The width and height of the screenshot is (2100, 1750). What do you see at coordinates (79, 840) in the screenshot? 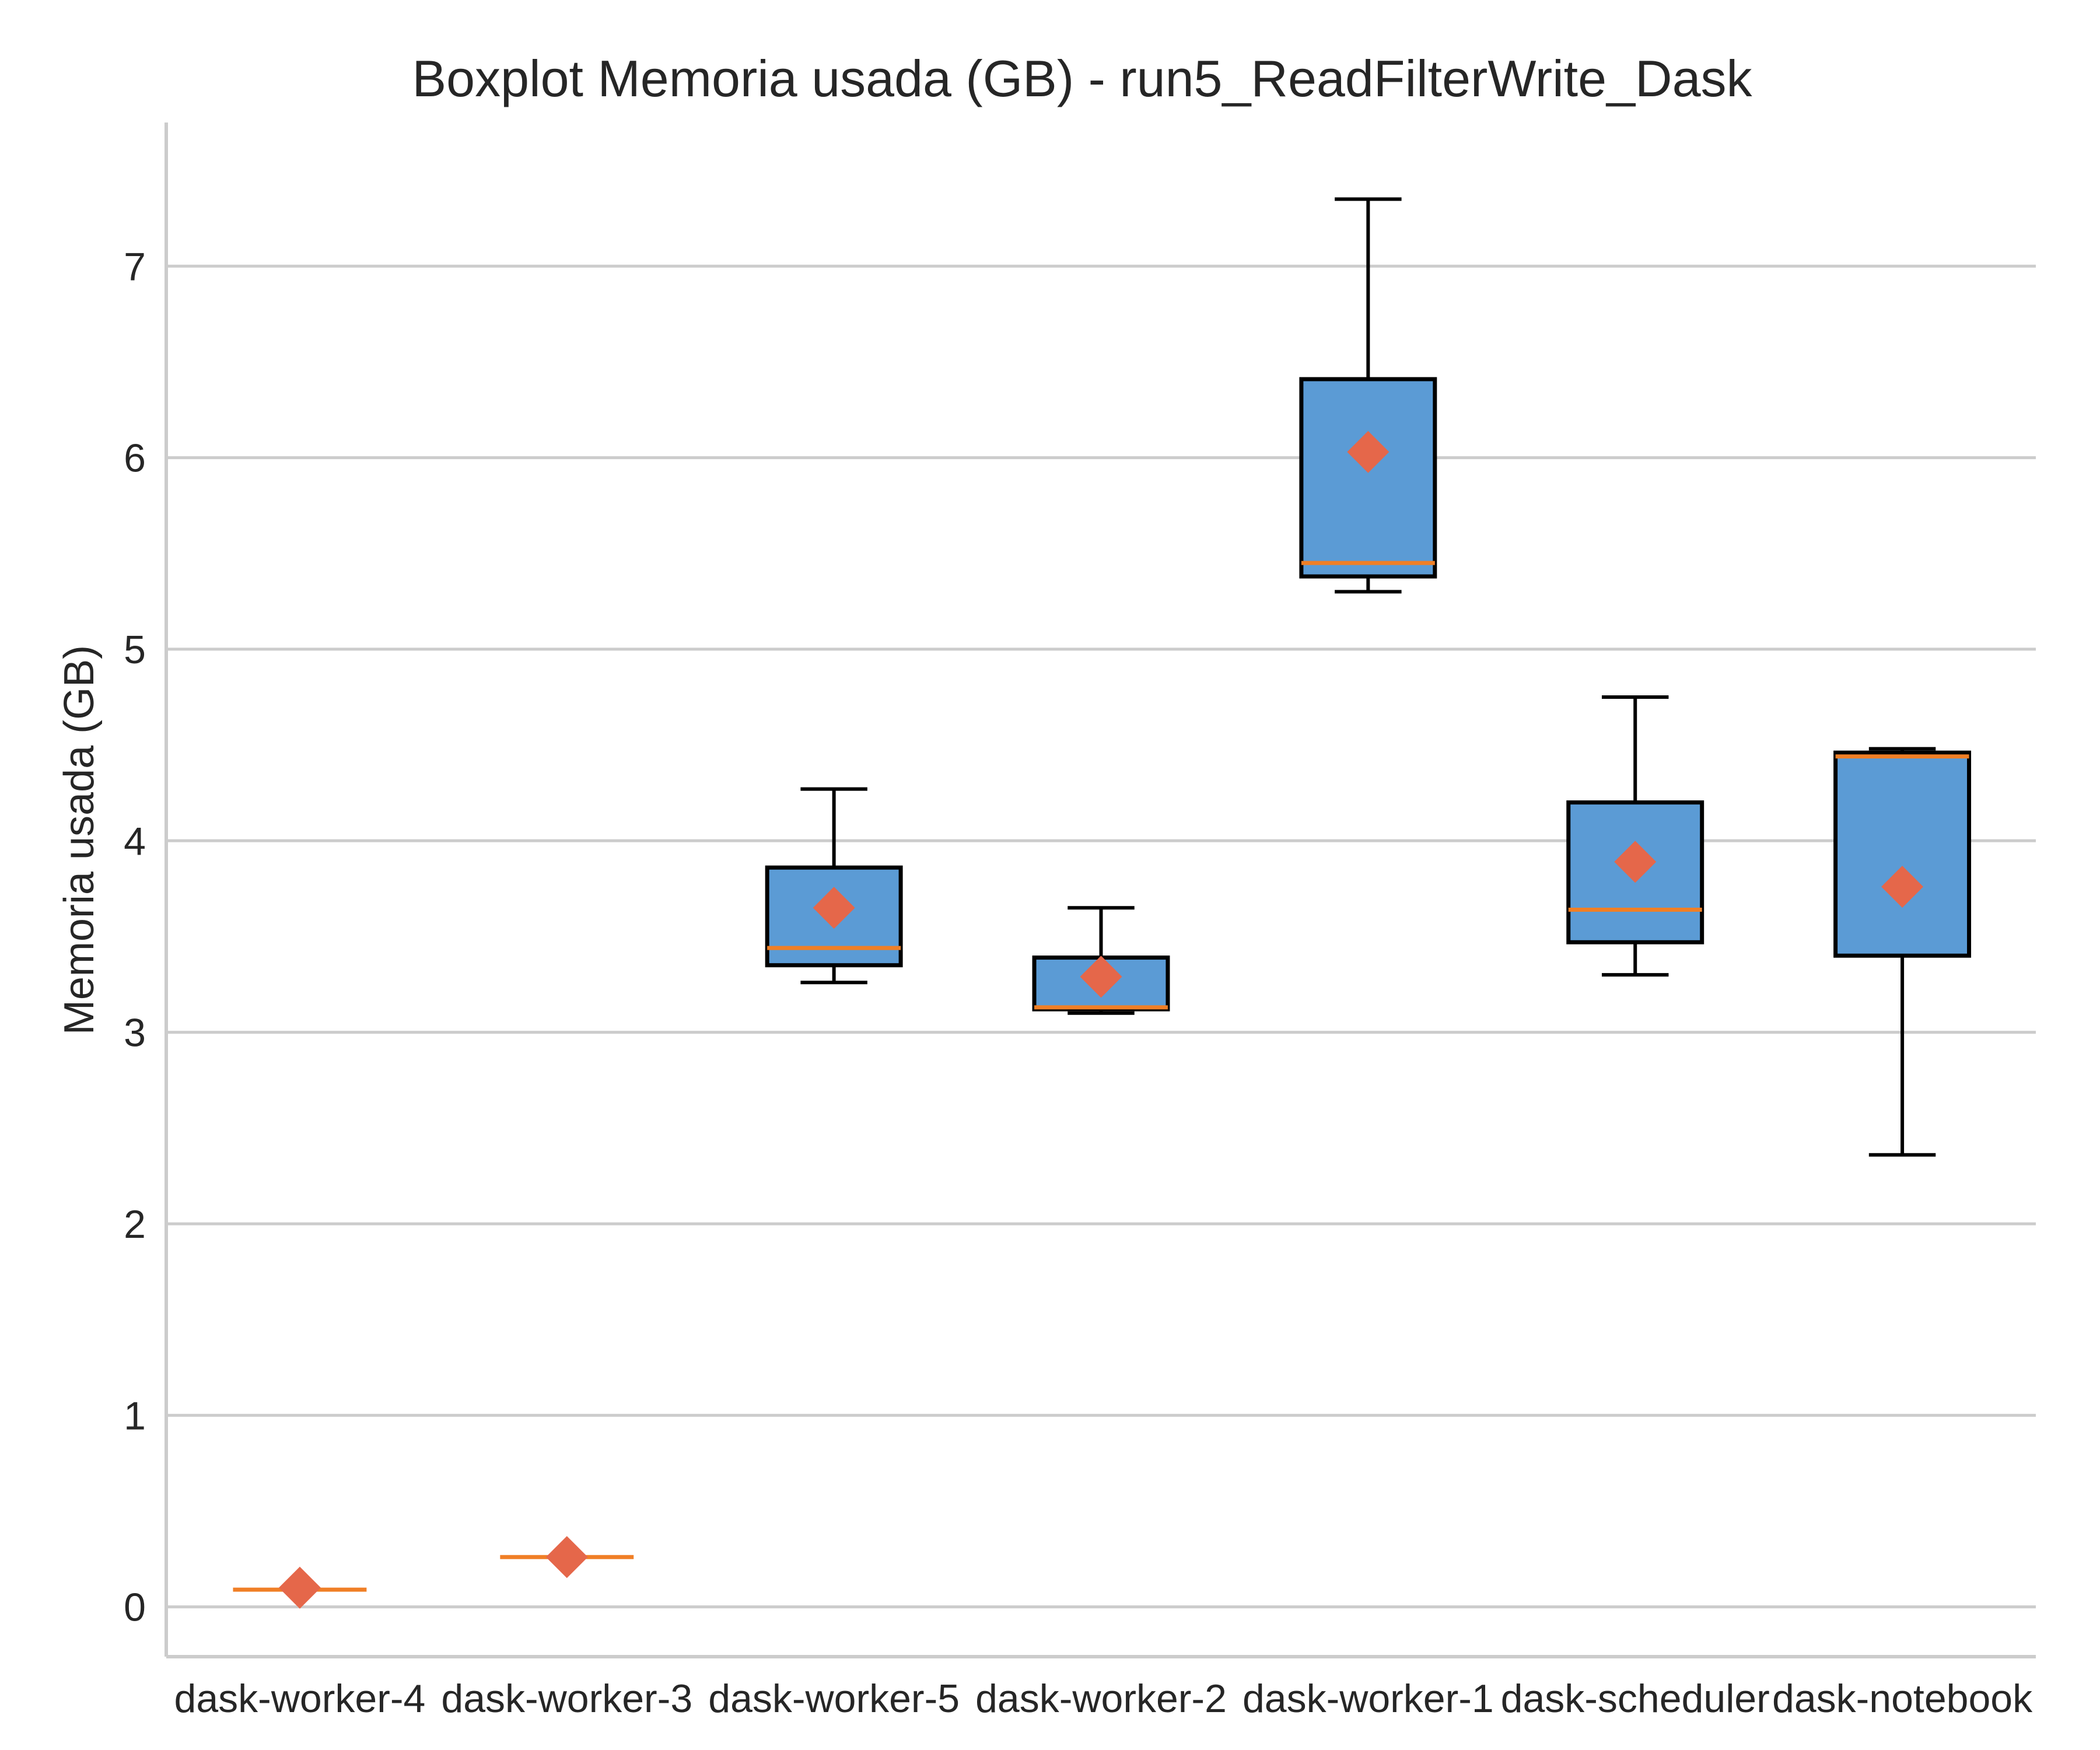
I see `y-axis-label: Memoria usada (GB)` at bounding box center [79, 840].